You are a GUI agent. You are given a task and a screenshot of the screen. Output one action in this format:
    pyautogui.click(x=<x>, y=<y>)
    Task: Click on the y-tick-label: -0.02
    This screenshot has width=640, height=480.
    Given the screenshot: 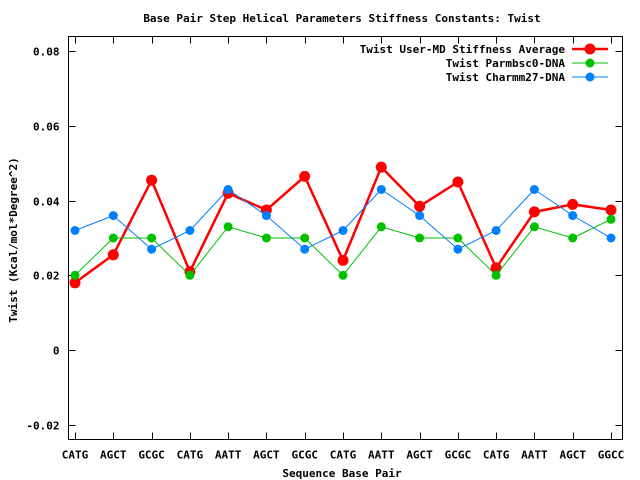 What is the action you would take?
    pyautogui.click(x=42, y=426)
    